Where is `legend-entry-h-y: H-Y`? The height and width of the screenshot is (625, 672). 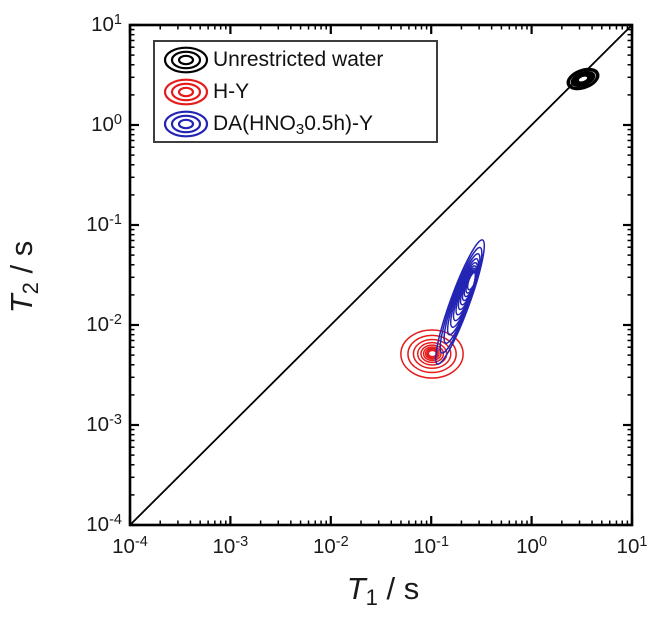 legend-entry-h-y: H-Y is located at coordinates (297, 91).